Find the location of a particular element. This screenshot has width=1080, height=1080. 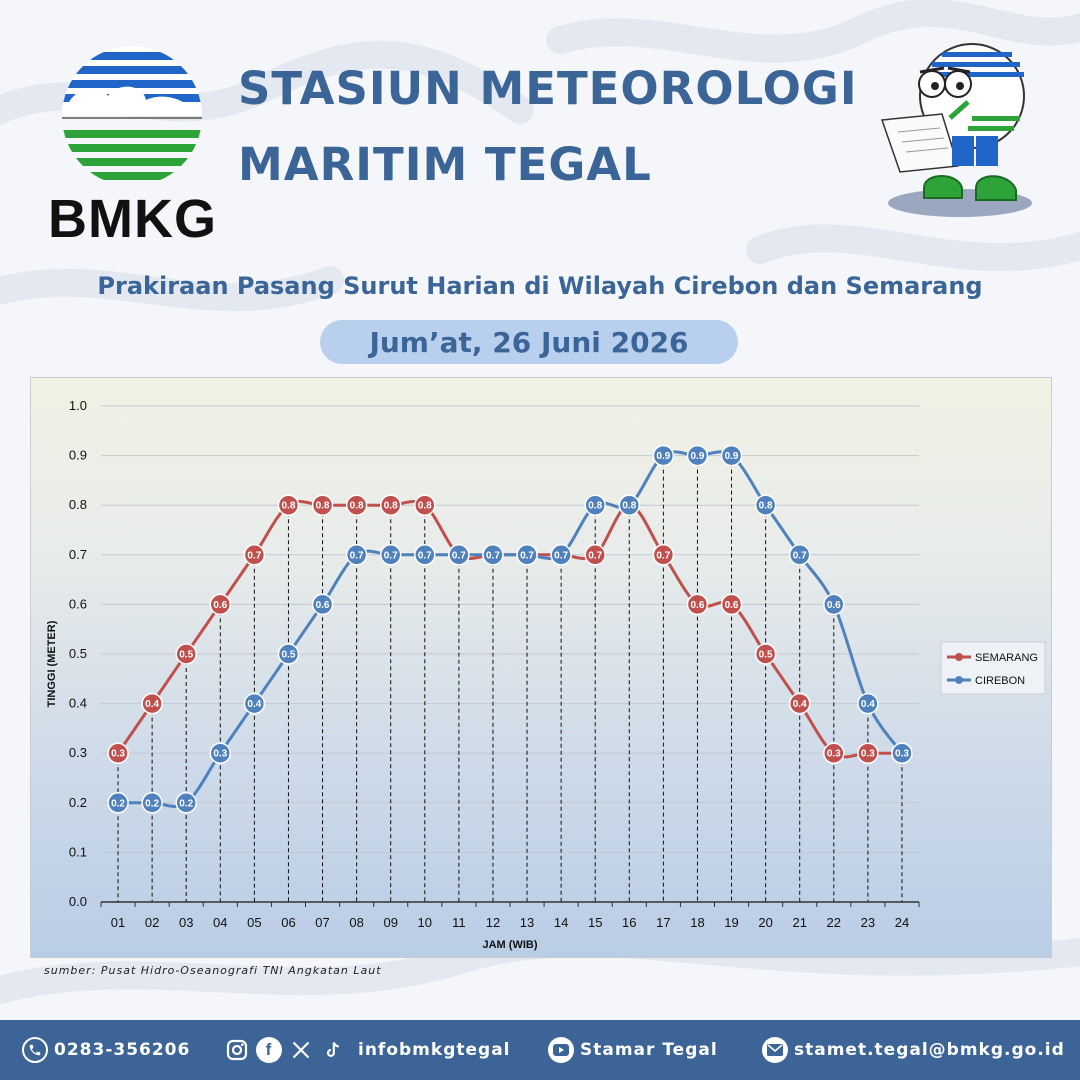

data-label-semarang: 0.5 is located at coordinates (766, 655).